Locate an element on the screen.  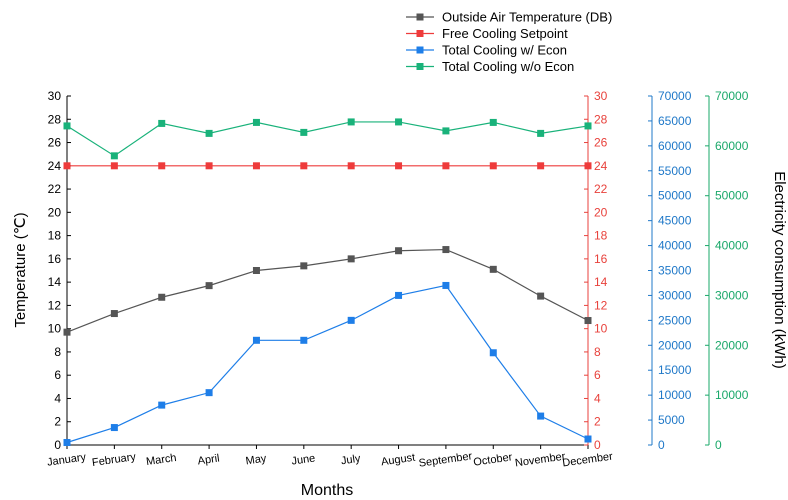
x-tick-label: July is located at coordinates (351, 460).